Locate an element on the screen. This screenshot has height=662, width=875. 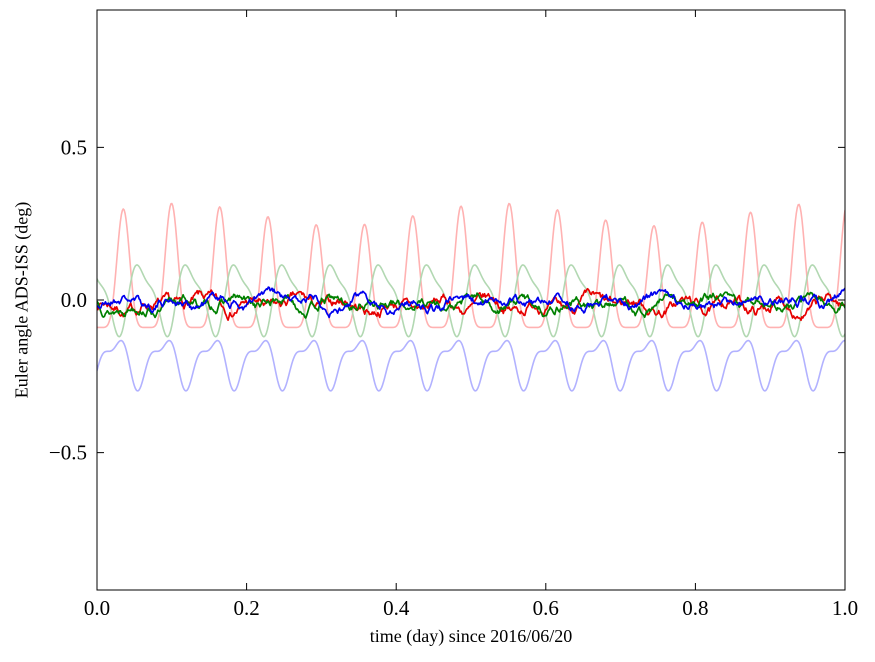
x-tick-label: 0.6 is located at coordinates (546, 608).